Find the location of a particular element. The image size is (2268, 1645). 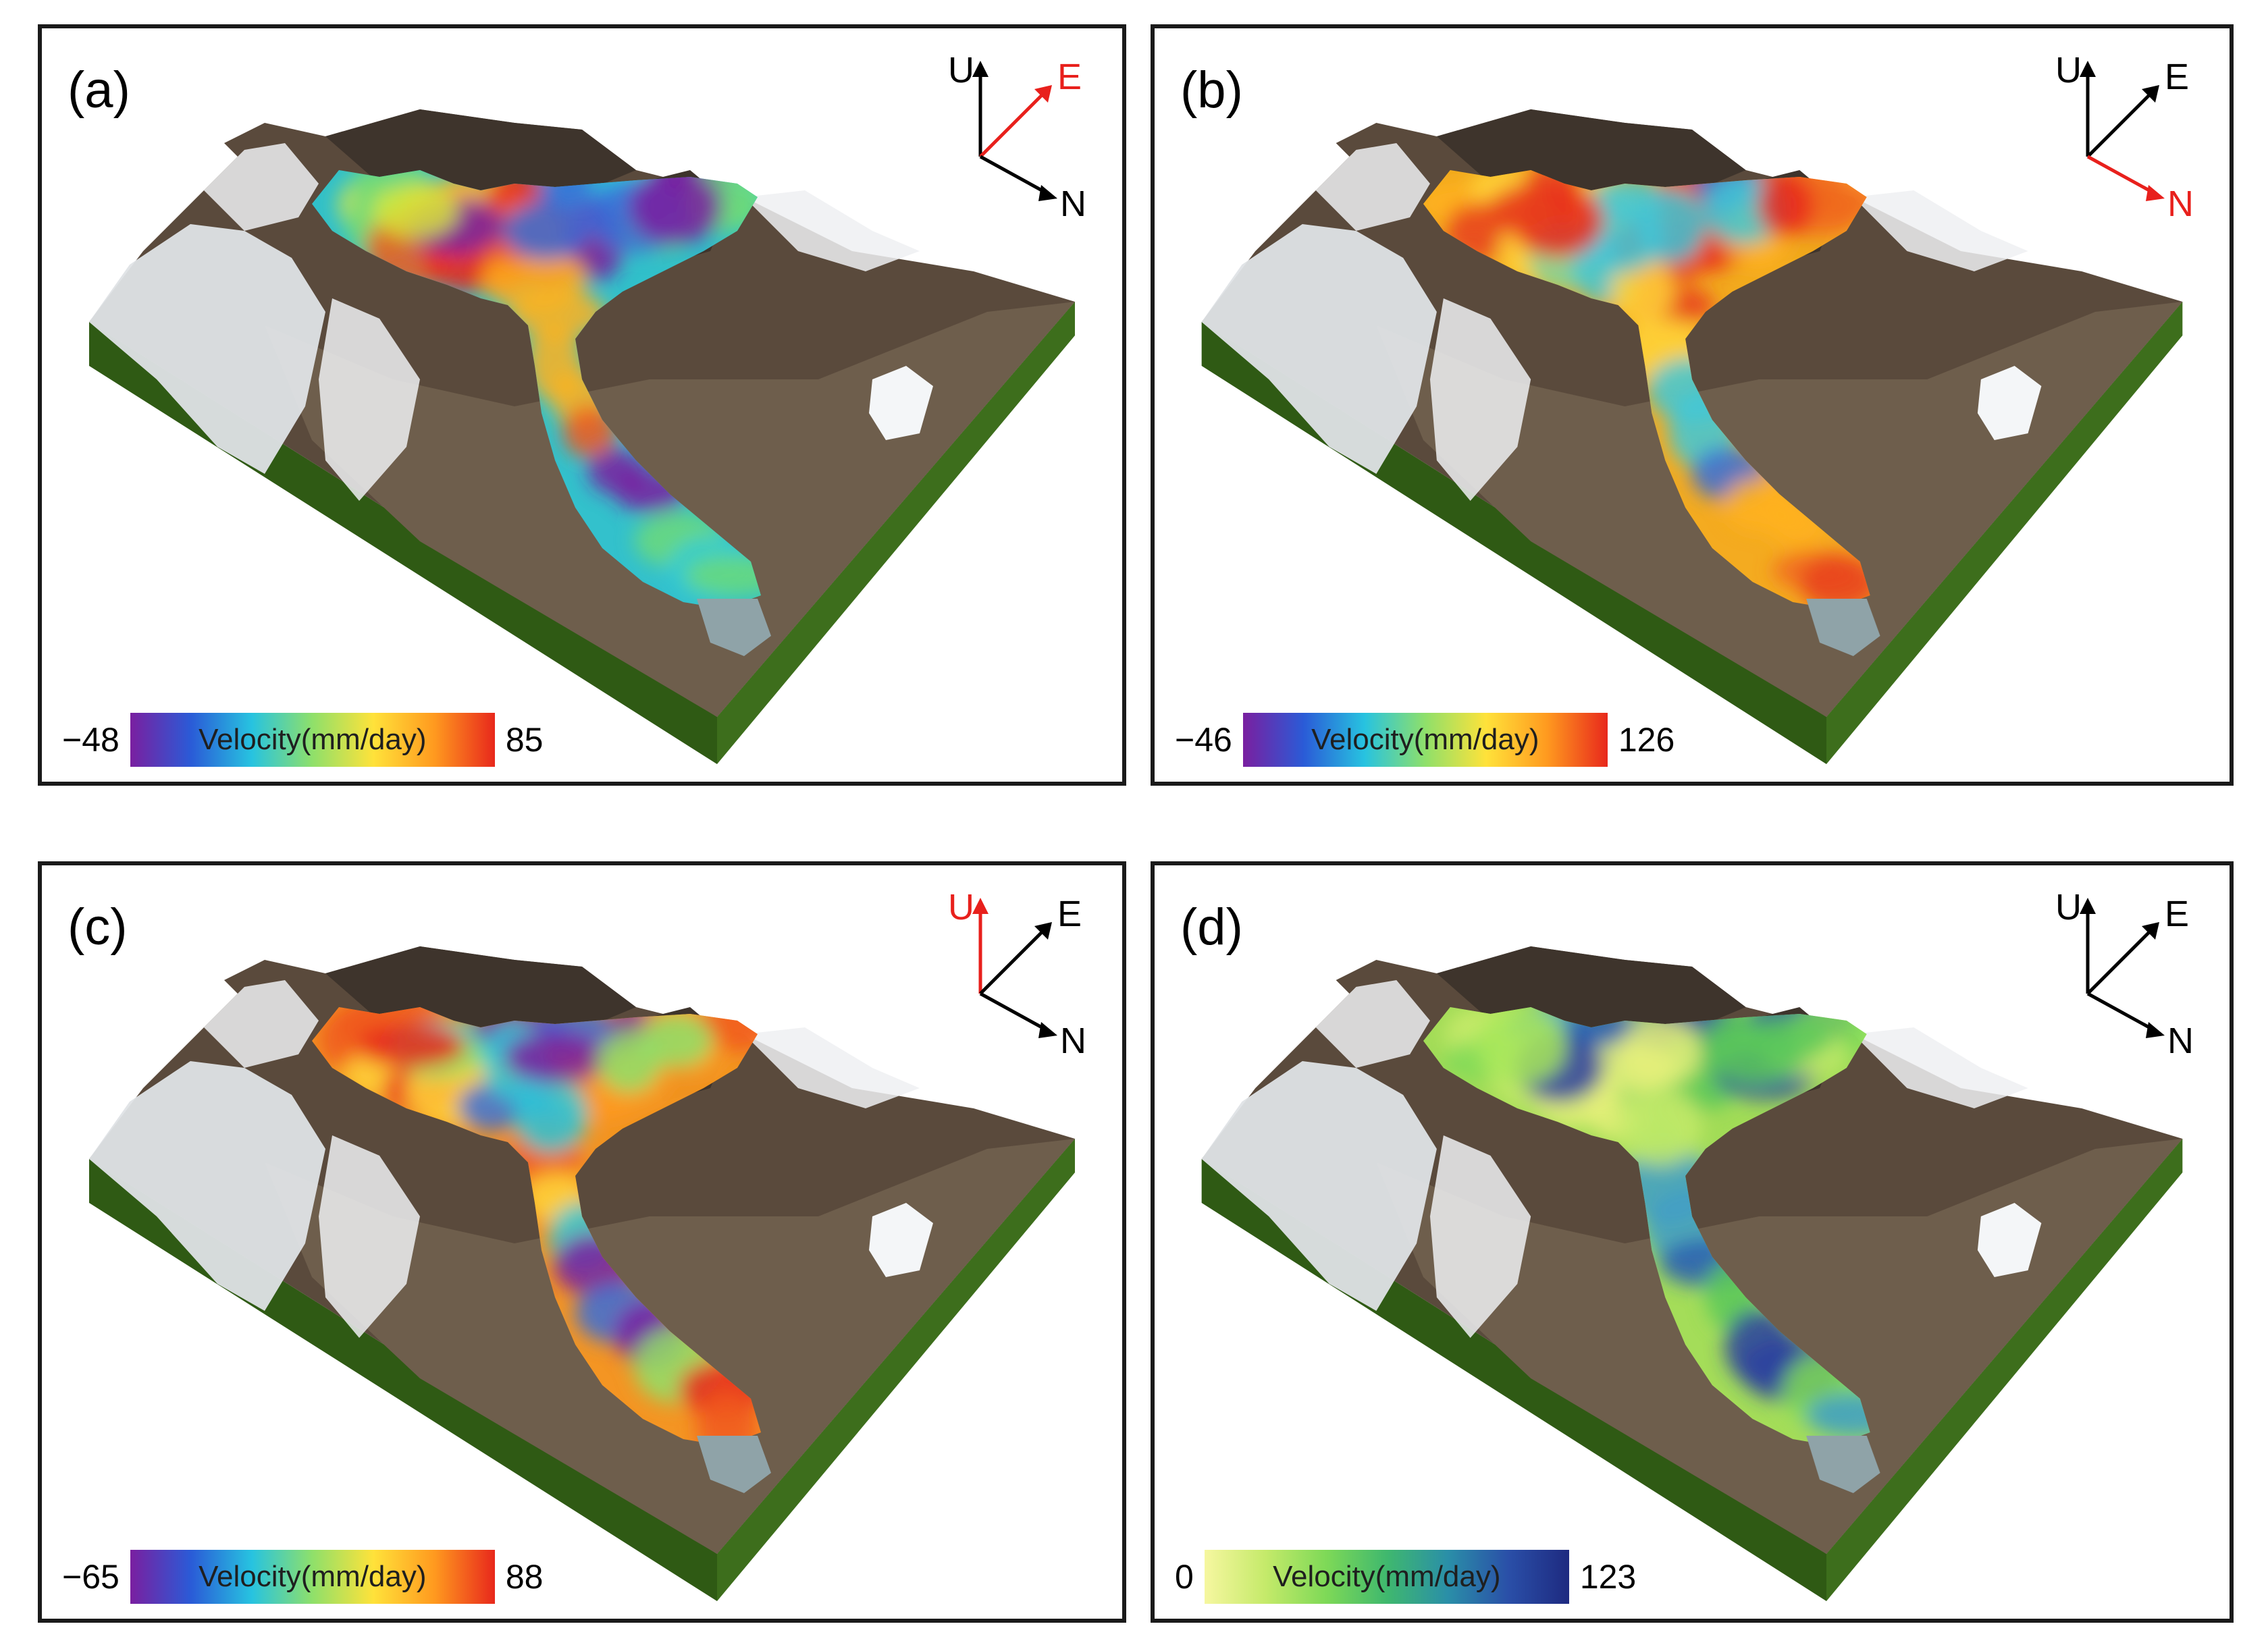

colorbar-min-value: 0 is located at coordinates (1184, 1577).